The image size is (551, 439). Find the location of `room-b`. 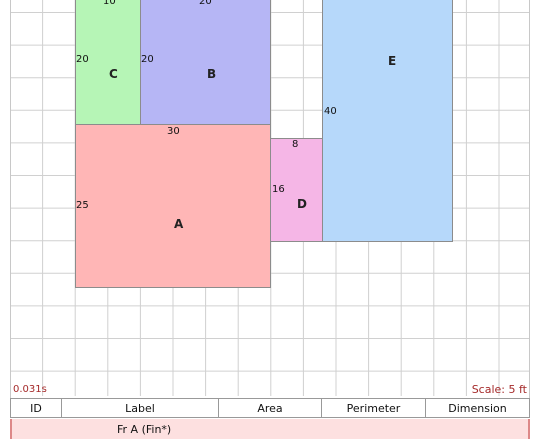

room-b is located at coordinates (205, 62).